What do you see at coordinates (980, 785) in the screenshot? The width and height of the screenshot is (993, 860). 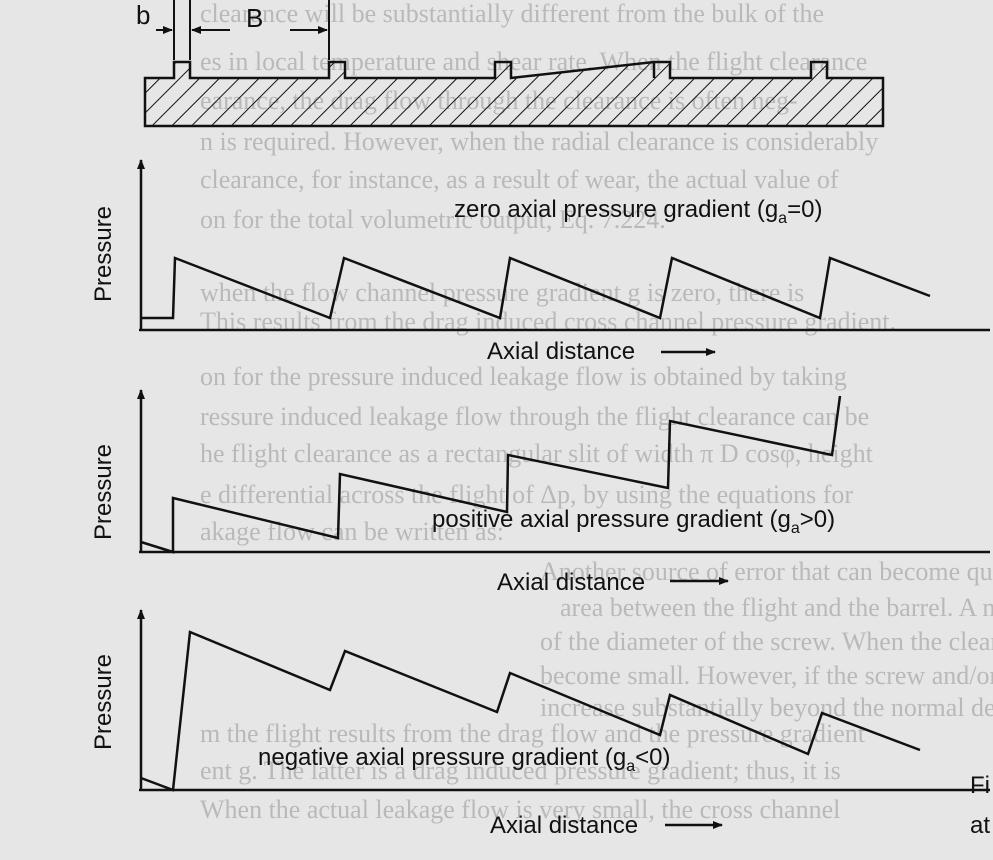 I see `caption-fragment-fi: Fi` at bounding box center [980, 785].